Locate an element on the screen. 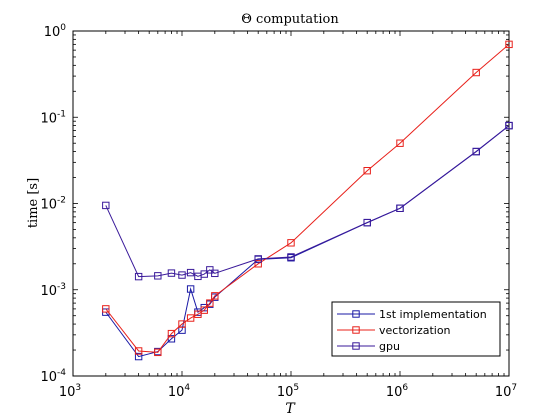 The height and width of the screenshot is (420, 560). x-tick-label: 105 is located at coordinates (288, 391).